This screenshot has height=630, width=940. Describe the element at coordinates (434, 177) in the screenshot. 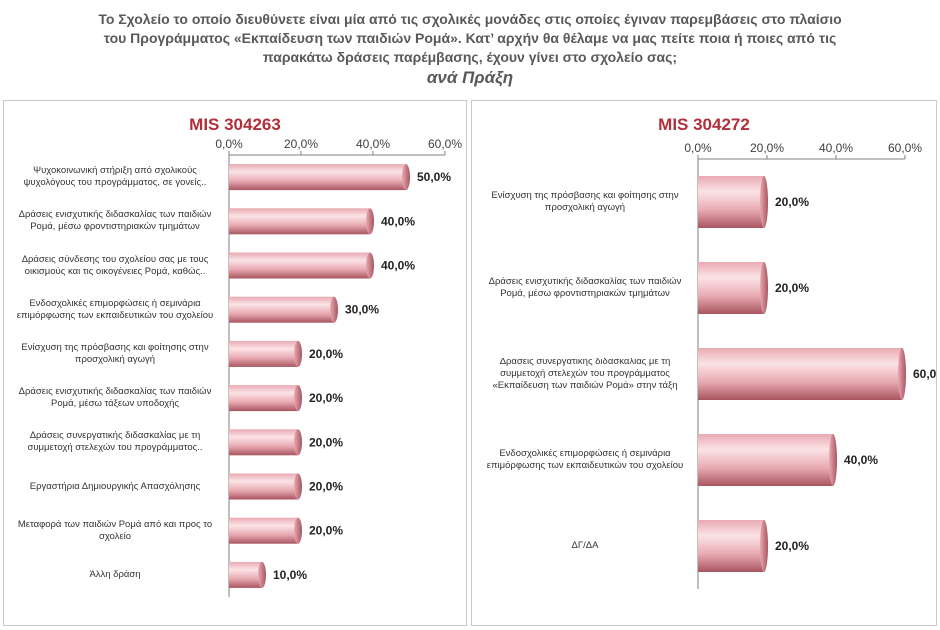

I see `data-label: 50,0%` at that location.